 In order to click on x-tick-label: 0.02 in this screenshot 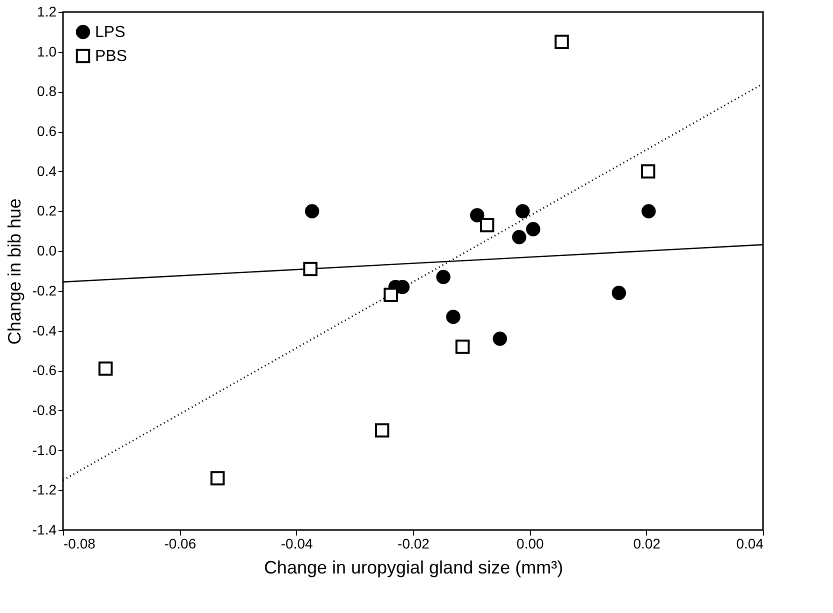, I will do `click(647, 544)`.